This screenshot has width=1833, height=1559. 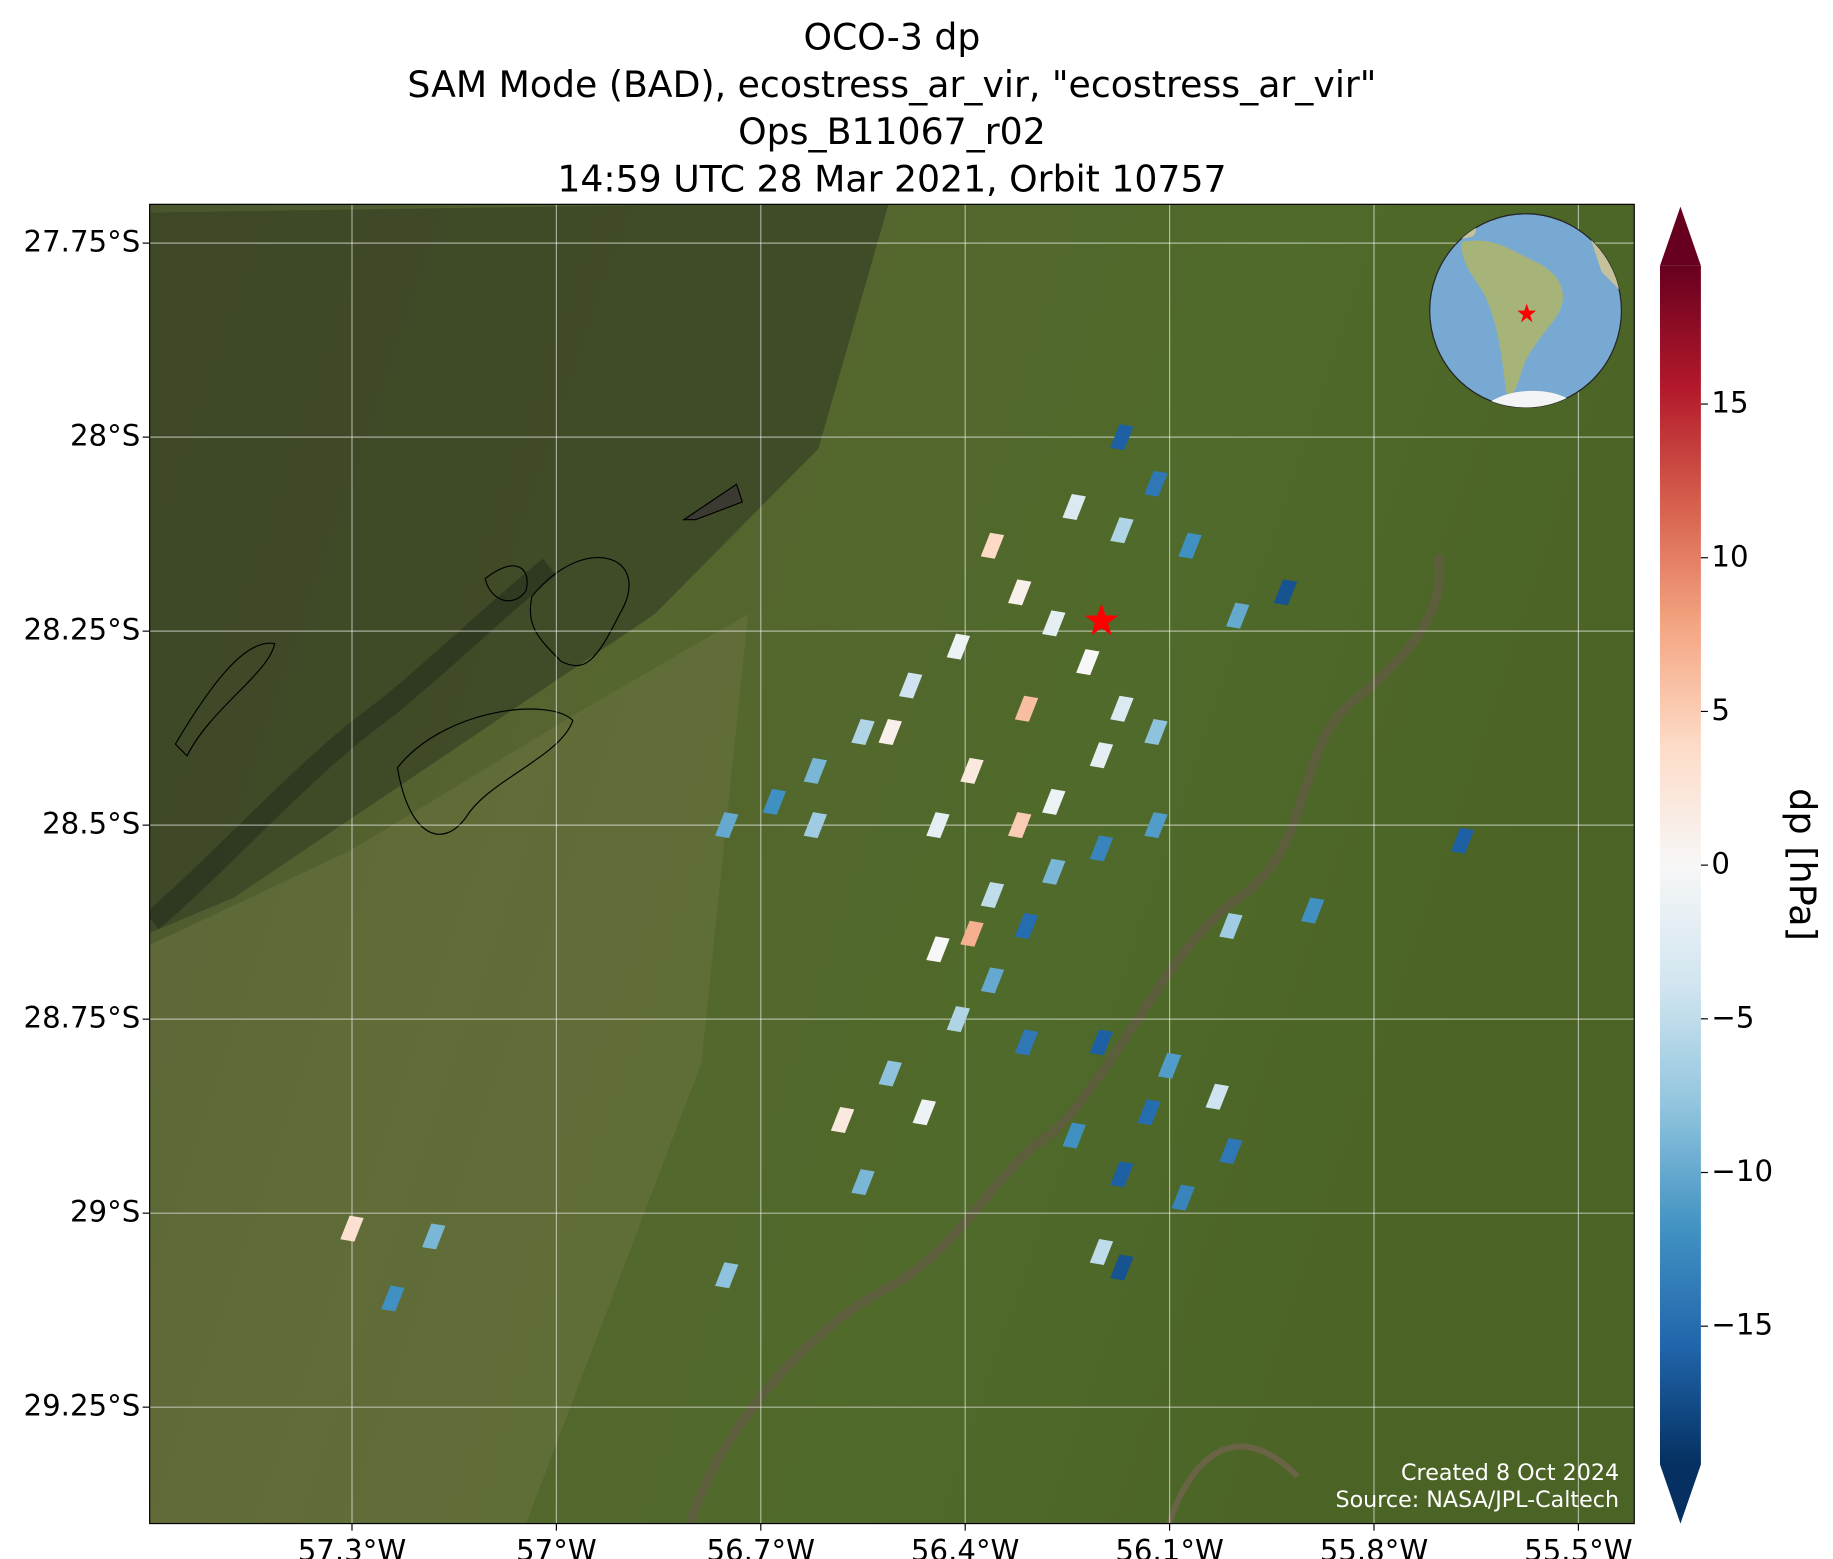 I want to click on antarctica, so click(x=1534, y=399).